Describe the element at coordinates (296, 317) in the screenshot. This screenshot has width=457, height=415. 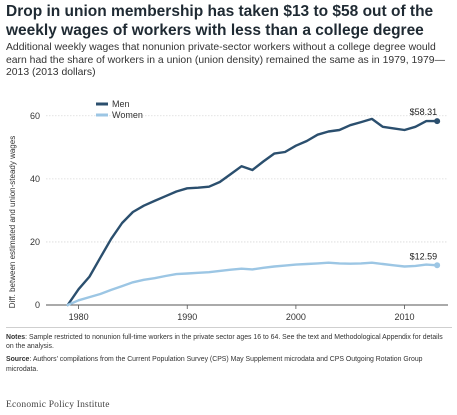
I see `x-tick-label: 2000` at that location.